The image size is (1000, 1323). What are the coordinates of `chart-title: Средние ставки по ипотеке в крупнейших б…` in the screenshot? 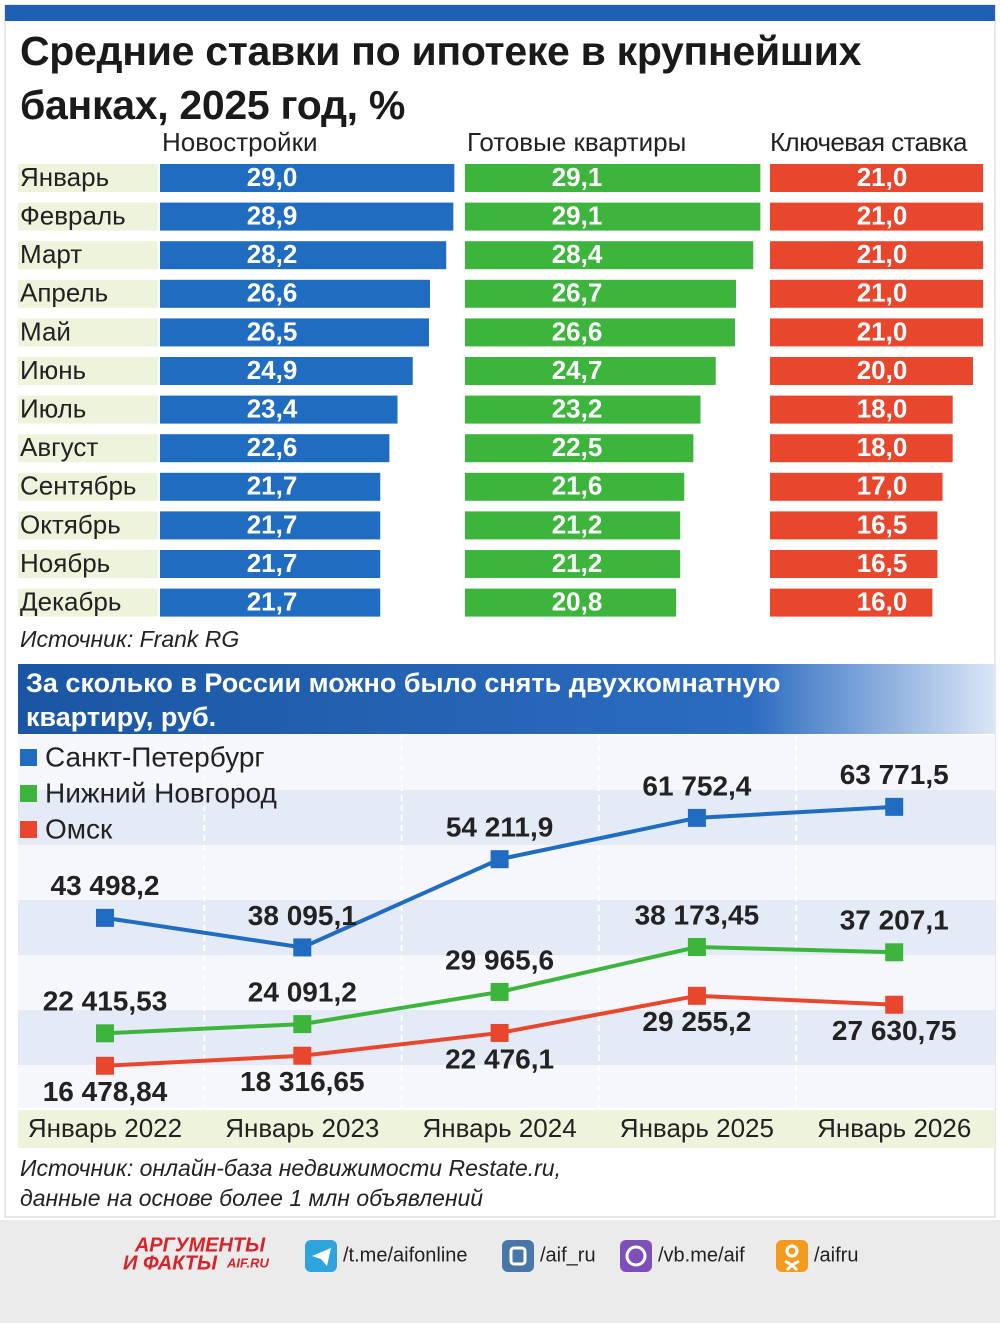 It's located at (441, 78).